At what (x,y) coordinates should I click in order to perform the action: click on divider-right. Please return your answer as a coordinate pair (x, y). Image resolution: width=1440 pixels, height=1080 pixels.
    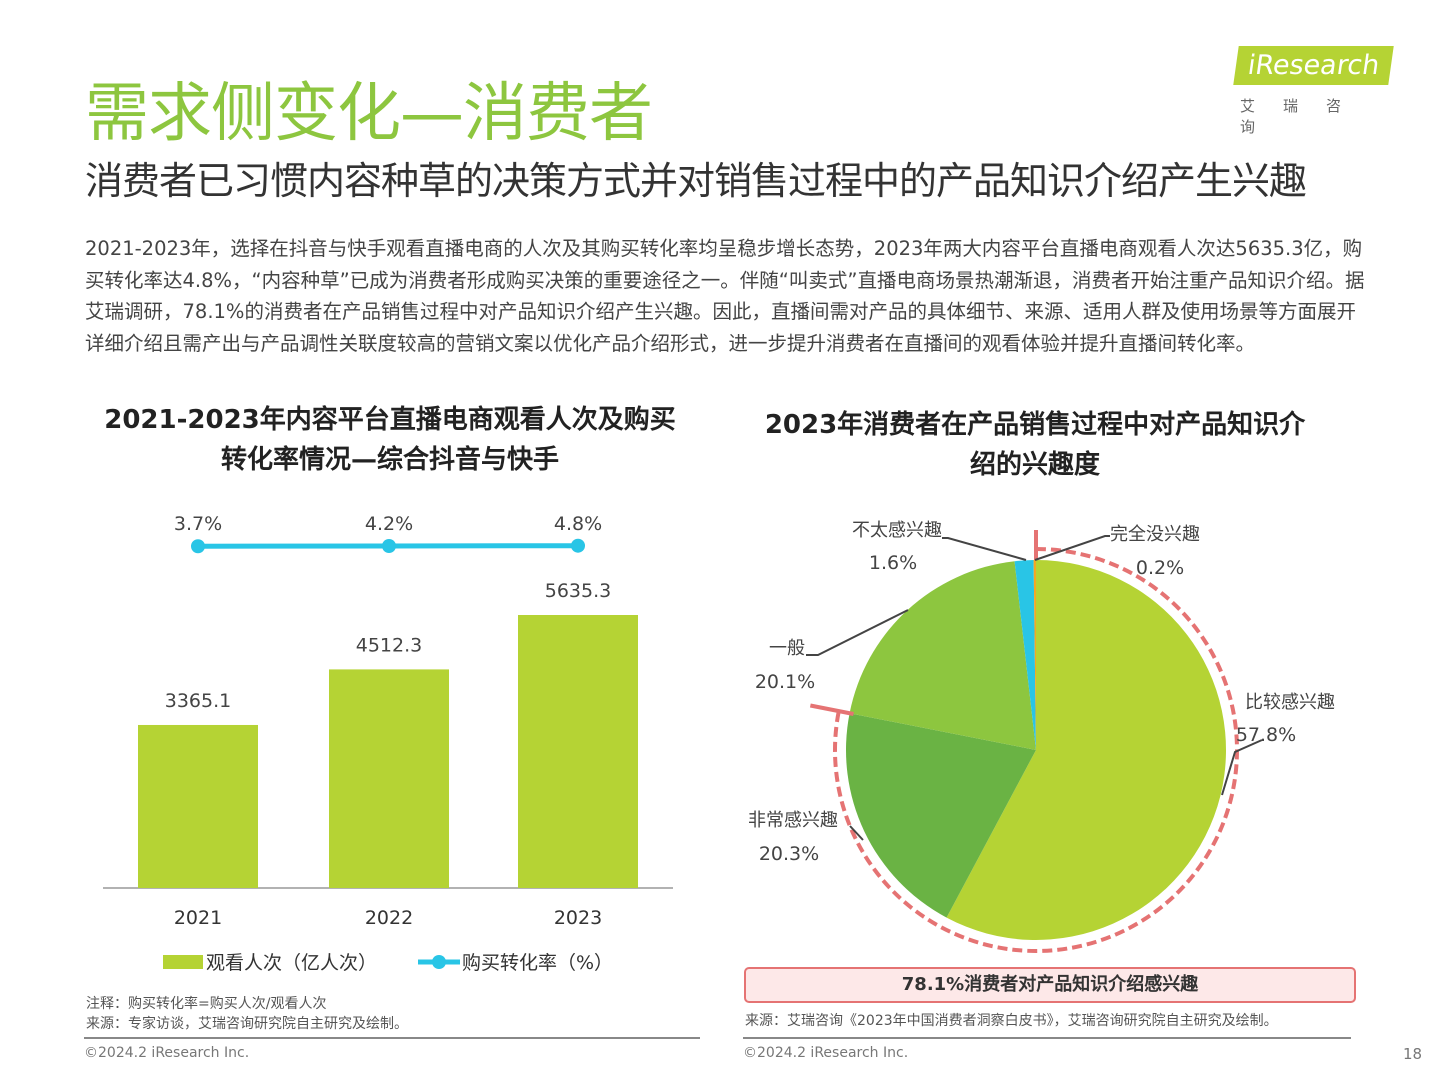
    Looking at the image, I should click on (1047, 1038).